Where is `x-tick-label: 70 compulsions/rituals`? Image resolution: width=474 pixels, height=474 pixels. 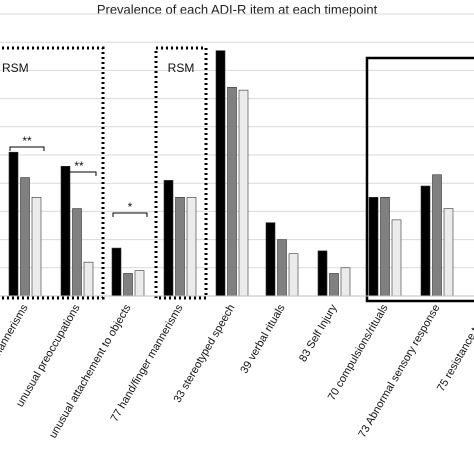
x-tick-label: 70 compulsions/rituals is located at coordinates (358, 352).